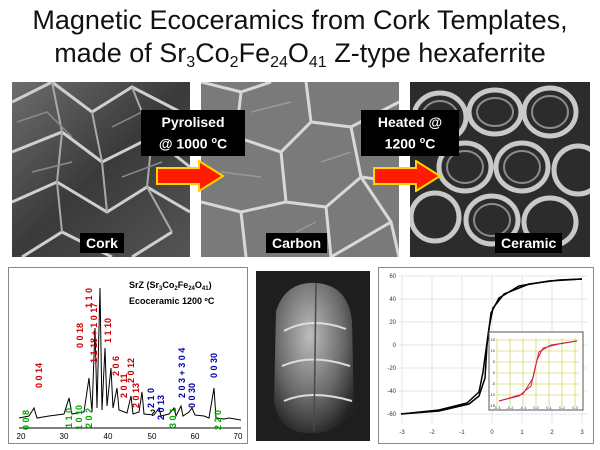 The height and width of the screenshot is (450, 600). Describe the element at coordinates (392, 300) in the screenshot. I see `y-tick: 40` at that location.